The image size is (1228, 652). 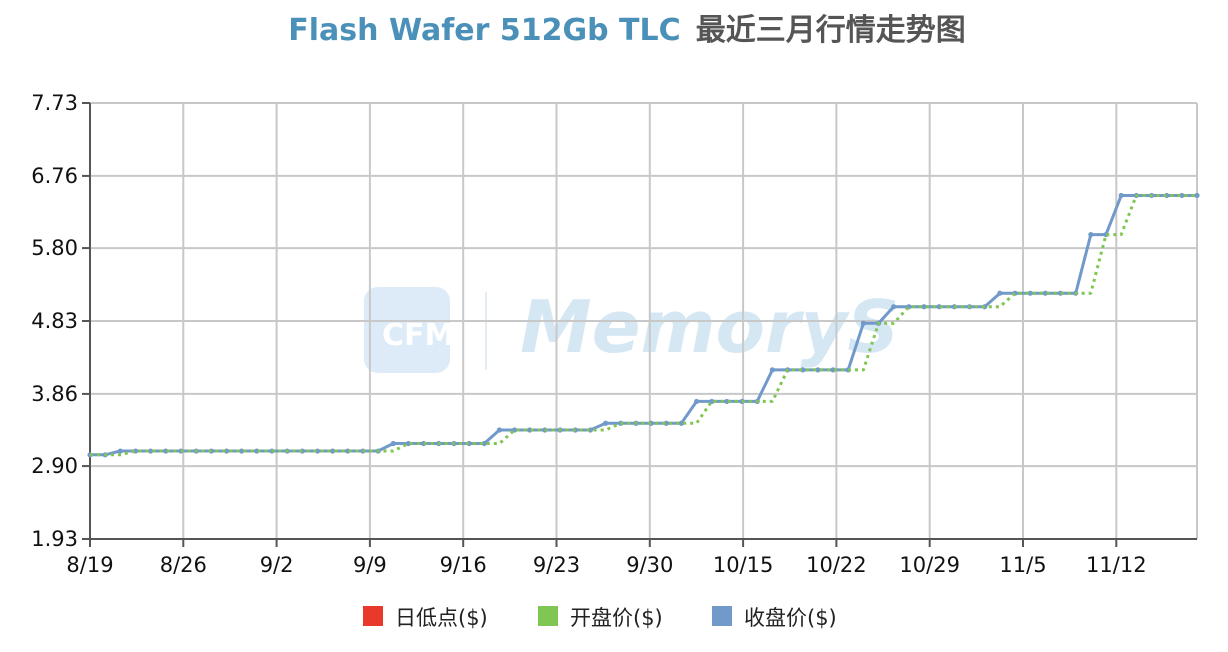 I want to click on x-tick-label: 9/9, so click(x=370, y=565).